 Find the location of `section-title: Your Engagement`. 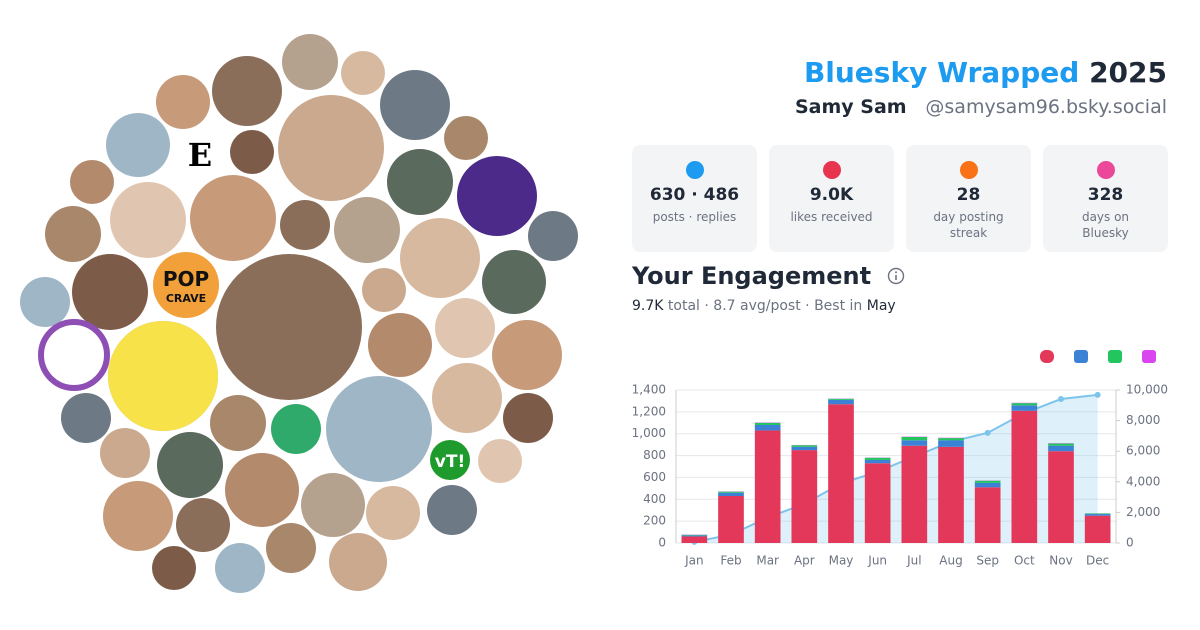

section-title: Your Engagement is located at coordinates (768, 276).